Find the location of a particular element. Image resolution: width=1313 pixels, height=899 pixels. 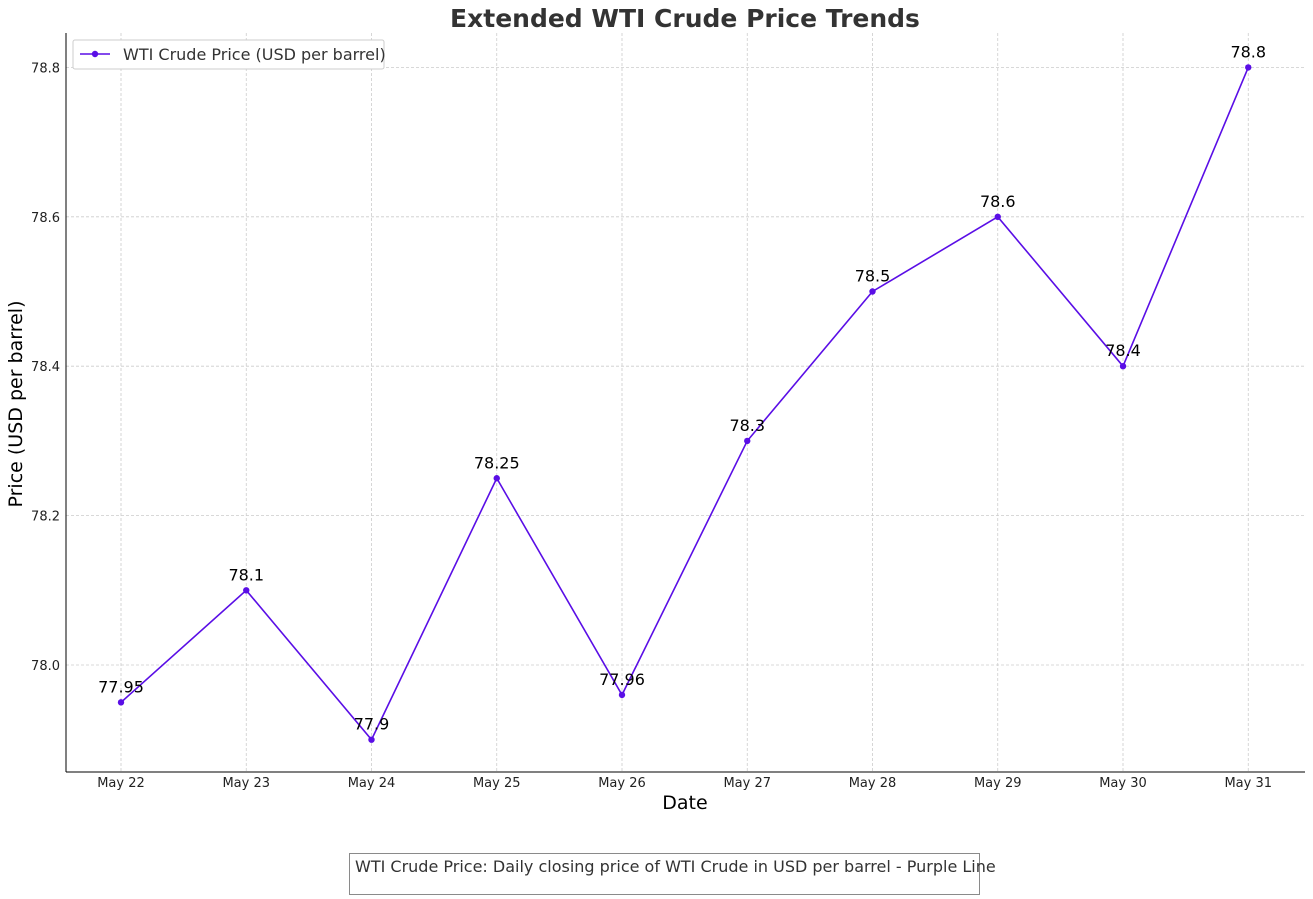

data-label: 77.9 is located at coordinates (372, 724).